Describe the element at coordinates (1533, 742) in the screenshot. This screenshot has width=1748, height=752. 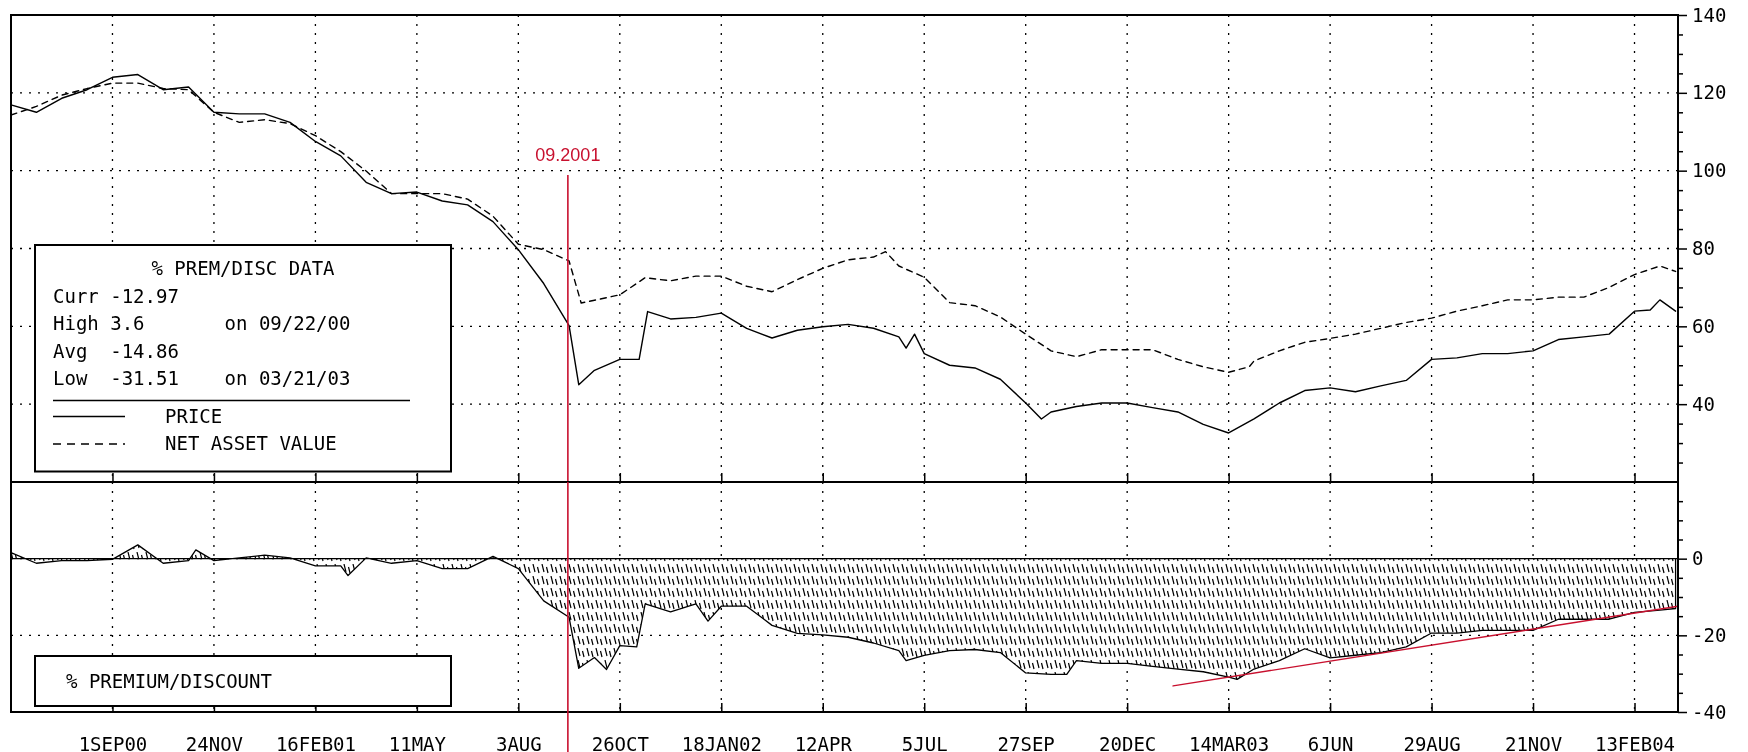
I see `x-tick-label: 21NOV` at that location.